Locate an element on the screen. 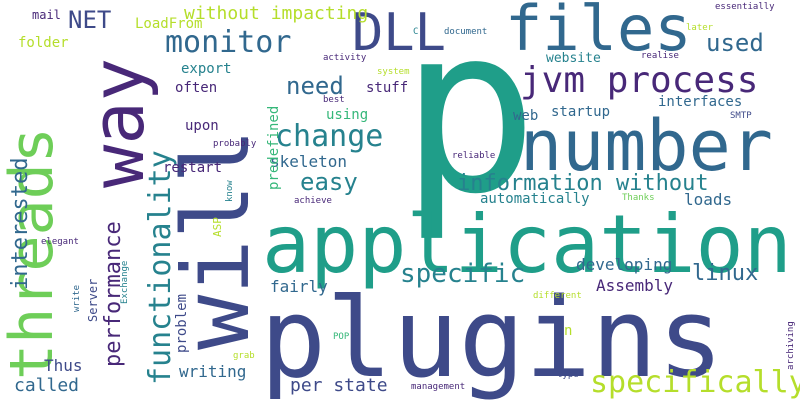  word-system: system is located at coordinates (393, 72).